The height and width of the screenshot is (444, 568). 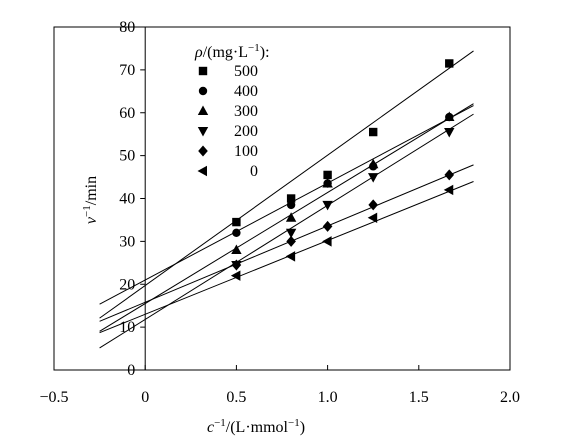 I want to click on x-axis-title-unit: /(L·mmol, so click(x=257, y=427).